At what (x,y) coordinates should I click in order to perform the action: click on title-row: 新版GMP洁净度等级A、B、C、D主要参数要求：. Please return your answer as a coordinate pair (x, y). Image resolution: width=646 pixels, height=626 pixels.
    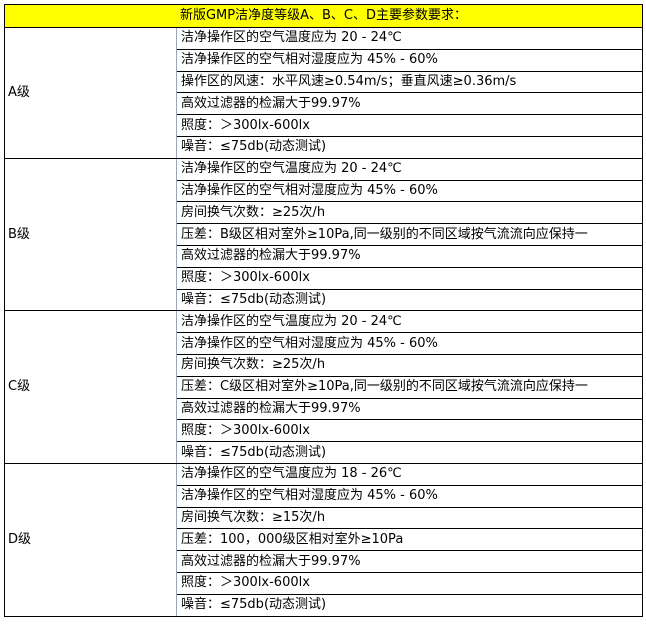
    Looking at the image, I should click on (323, 16).